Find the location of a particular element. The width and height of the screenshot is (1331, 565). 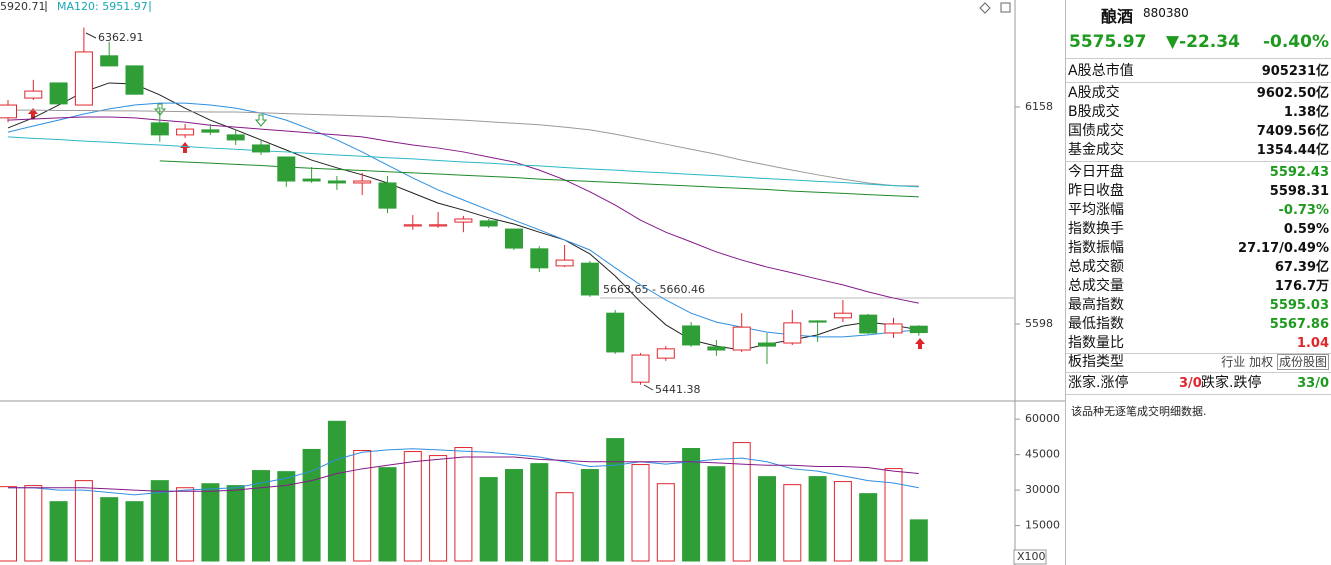

y-tick-label: 5598 is located at coordinates (1039, 323).